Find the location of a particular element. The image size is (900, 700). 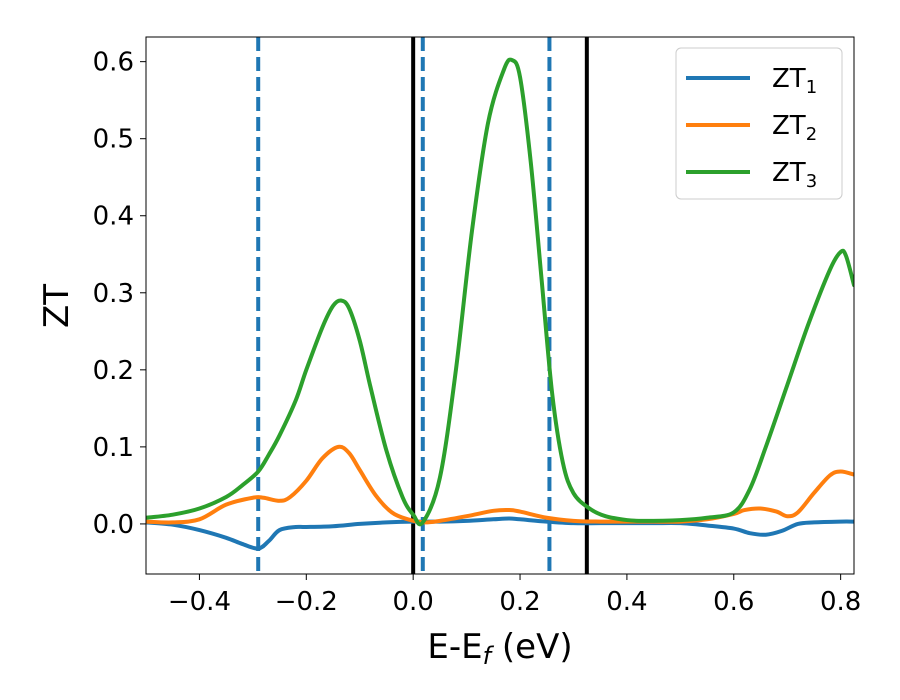

series-line-zt2 is located at coordinates (500, 484).